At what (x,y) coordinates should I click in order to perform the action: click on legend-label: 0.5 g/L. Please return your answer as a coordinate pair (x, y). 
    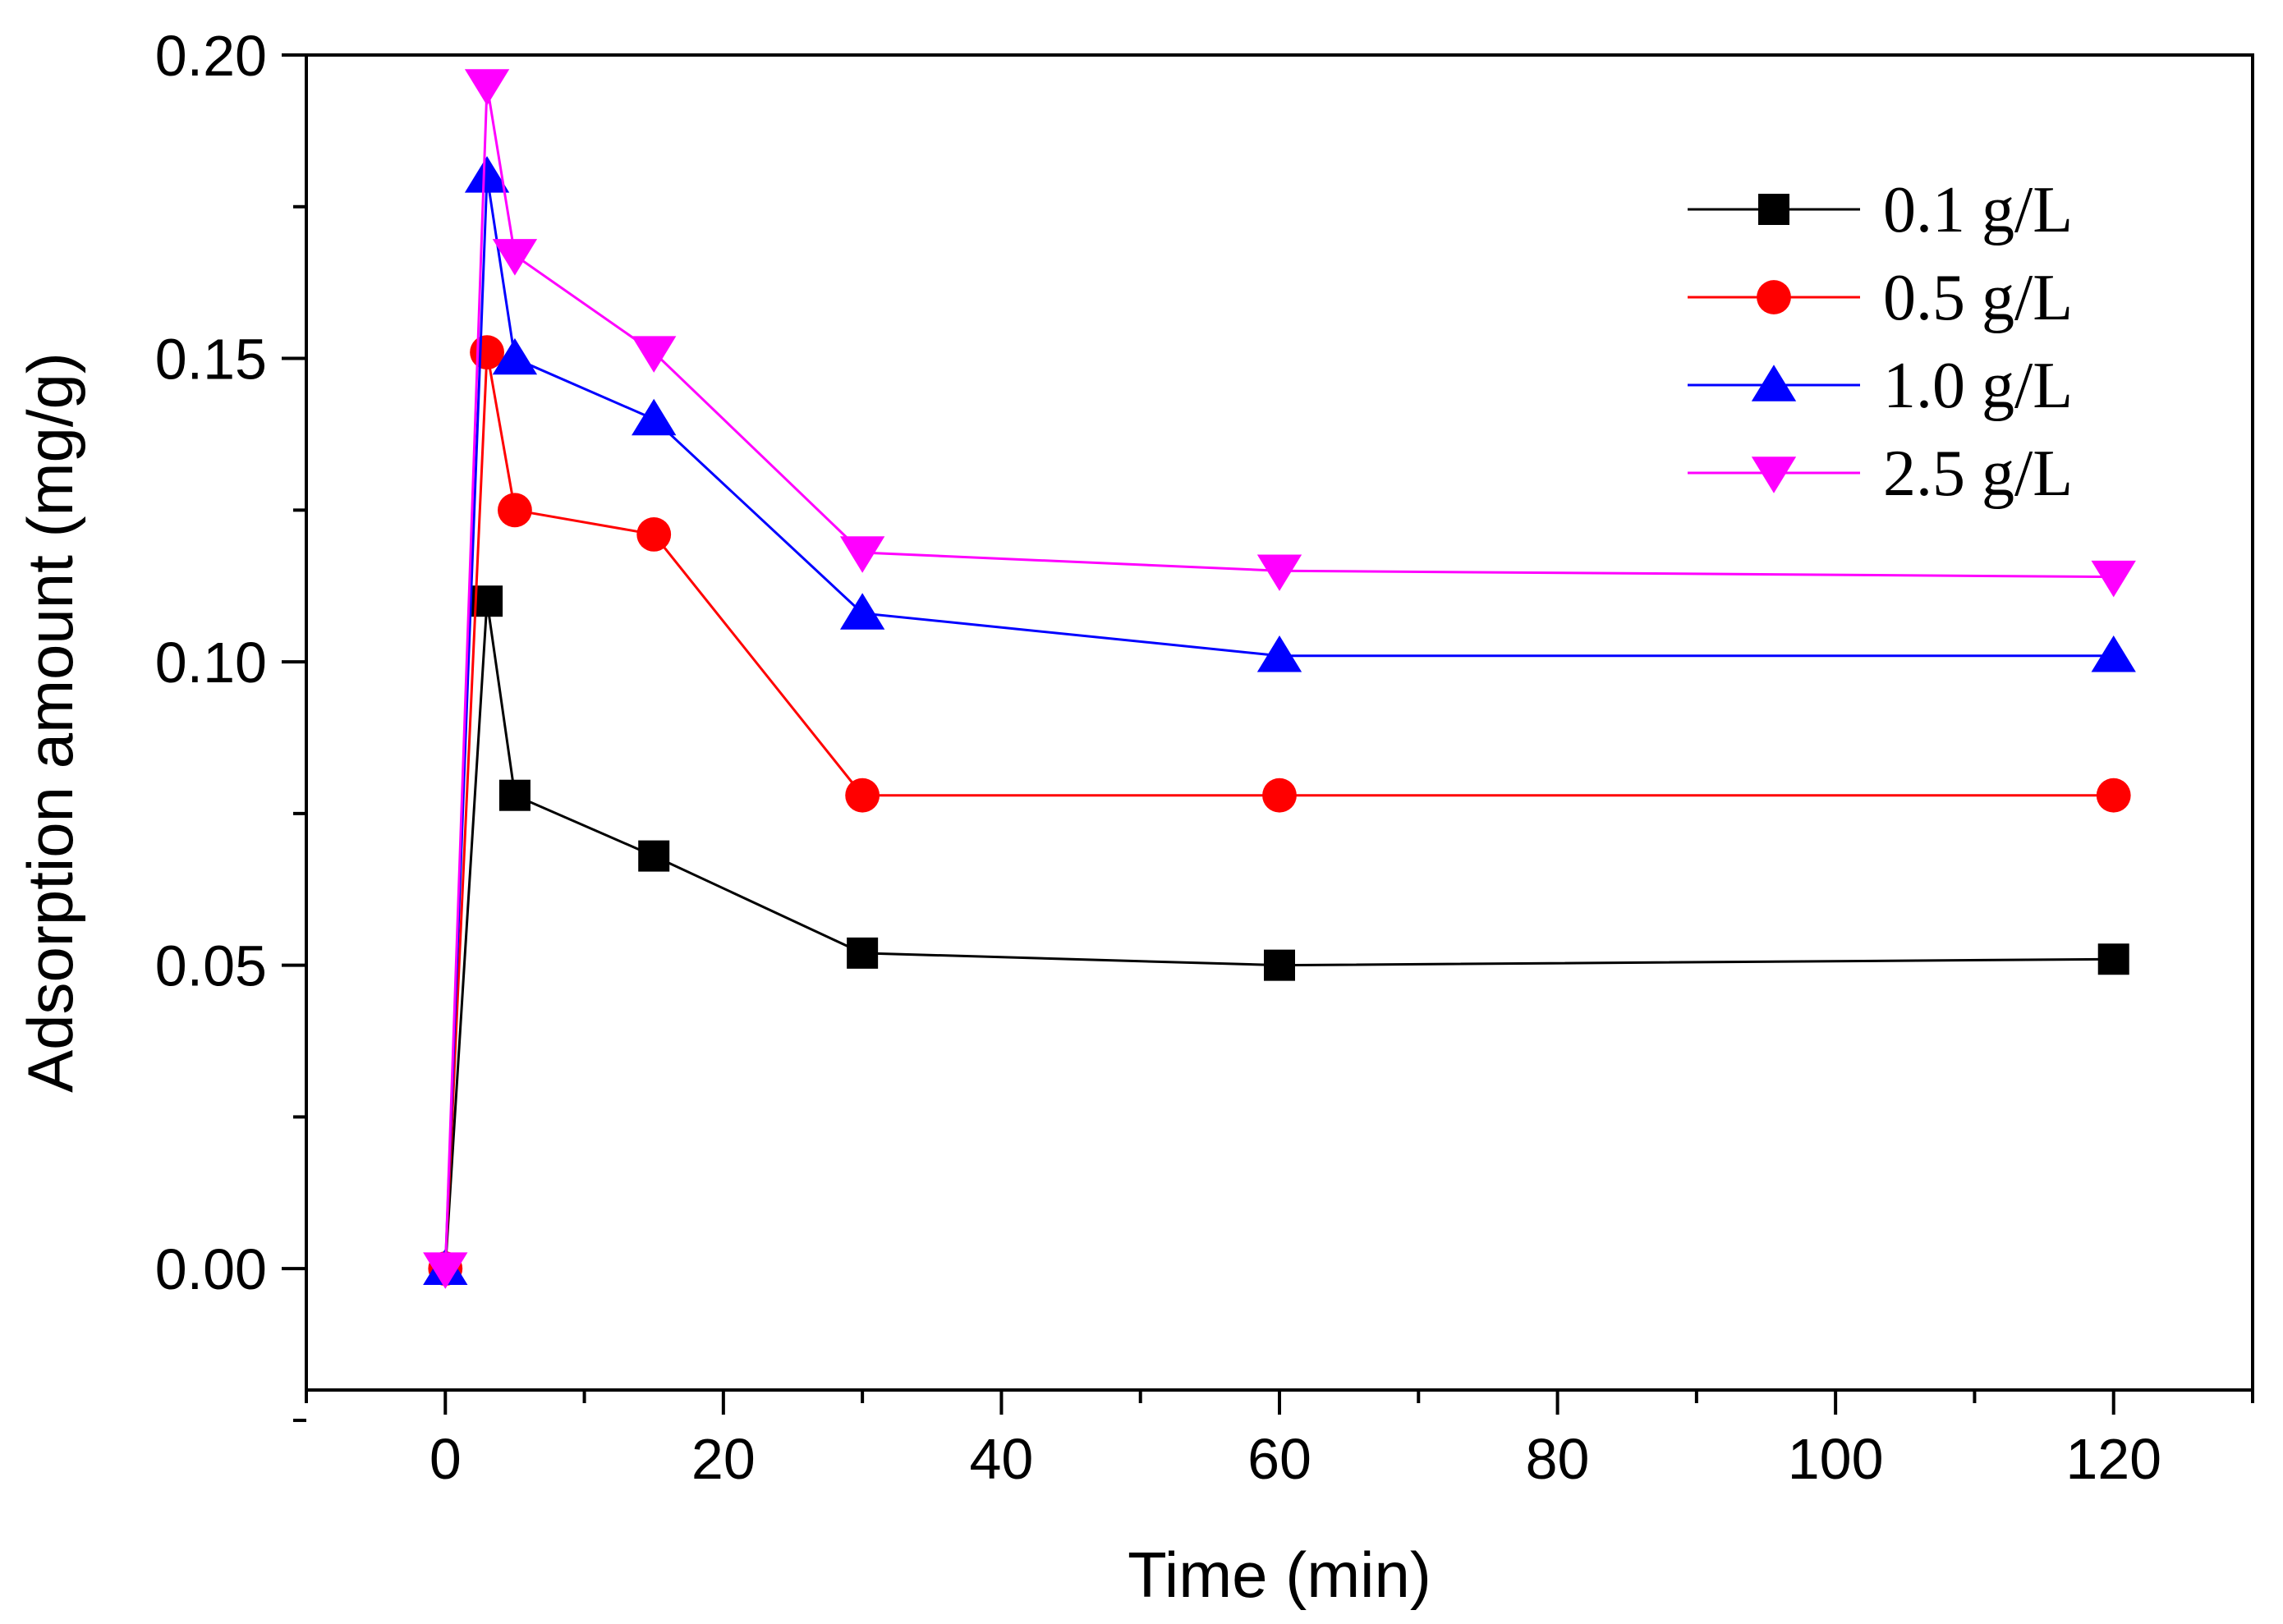
    Looking at the image, I should click on (1978, 298).